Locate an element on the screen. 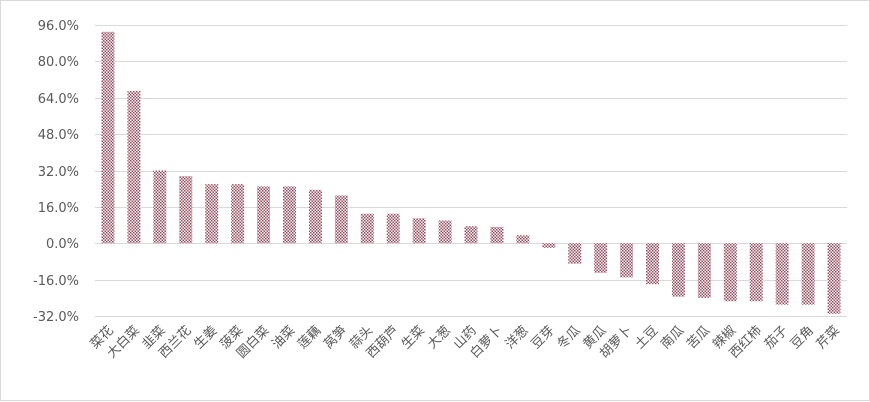  x-category-label: 茄子 is located at coordinates (776, 337).